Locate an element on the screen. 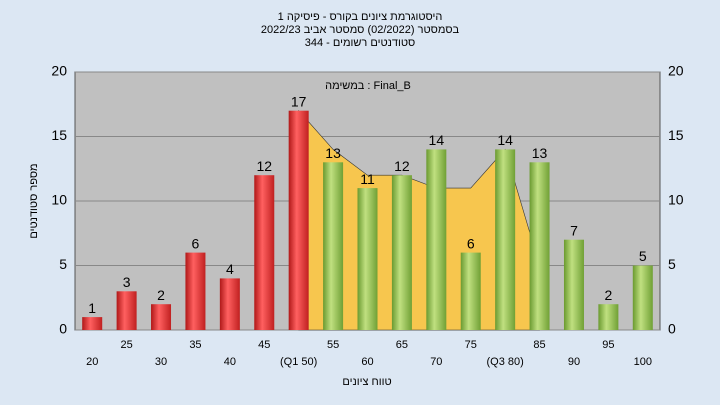 This screenshot has height=405, width=720. x-tick-label: 55 is located at coordinates (333, 345).